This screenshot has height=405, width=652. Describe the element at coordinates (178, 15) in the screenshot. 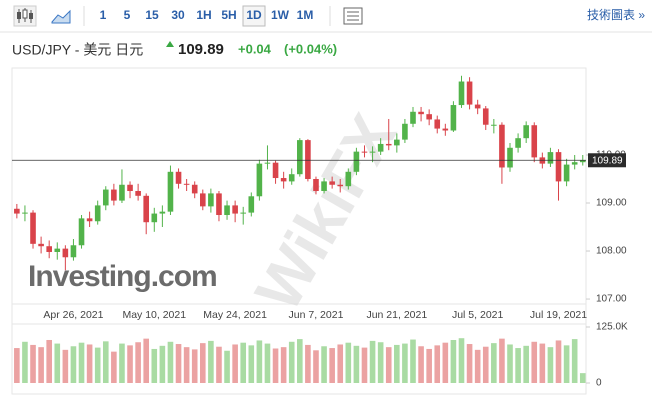

I see `interval-button: 30` at that location.